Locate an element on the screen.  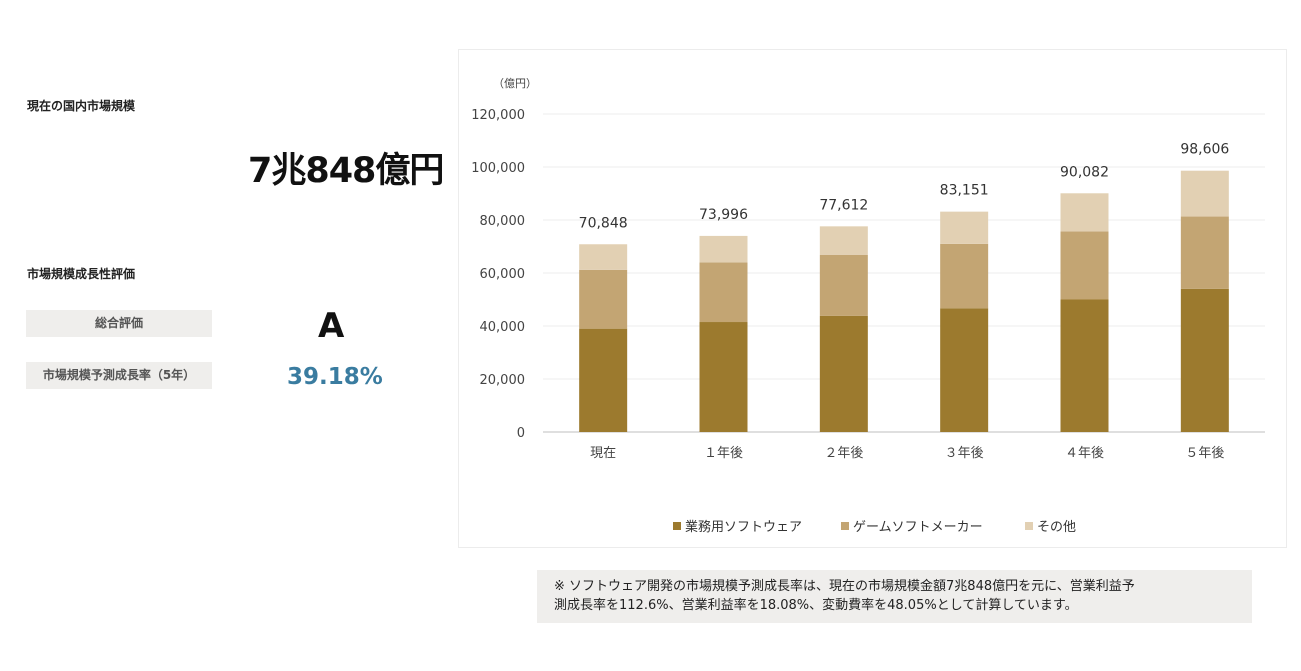
y-tick-label: 120,000 is located at coordinates (498, 115).